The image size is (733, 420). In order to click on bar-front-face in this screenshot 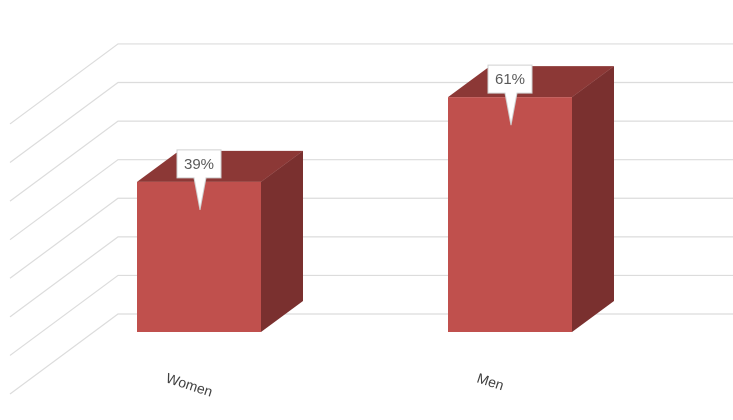, I will do `click(510, 215)`.